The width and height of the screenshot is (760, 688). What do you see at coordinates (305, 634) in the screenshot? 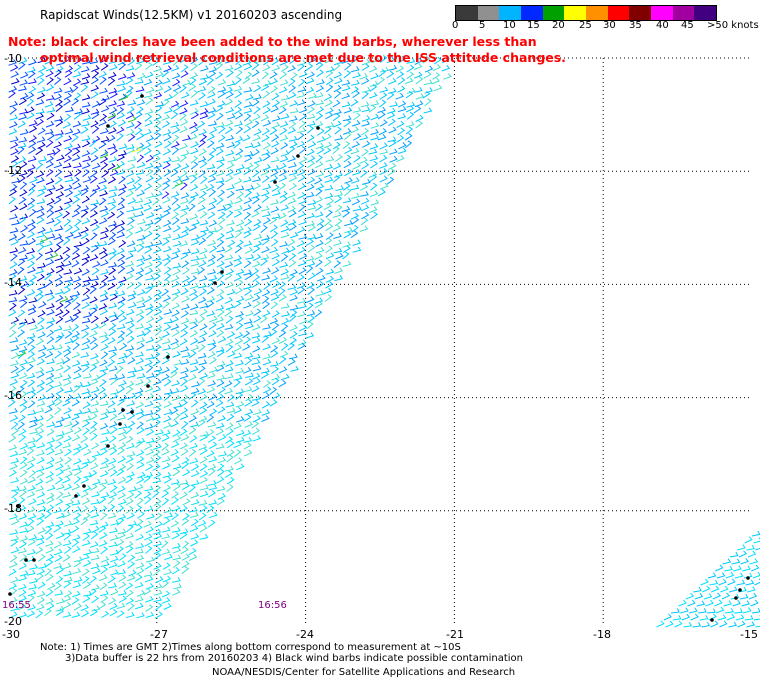
I see `lon-label-24: -24` at bounding box center [305, 634].